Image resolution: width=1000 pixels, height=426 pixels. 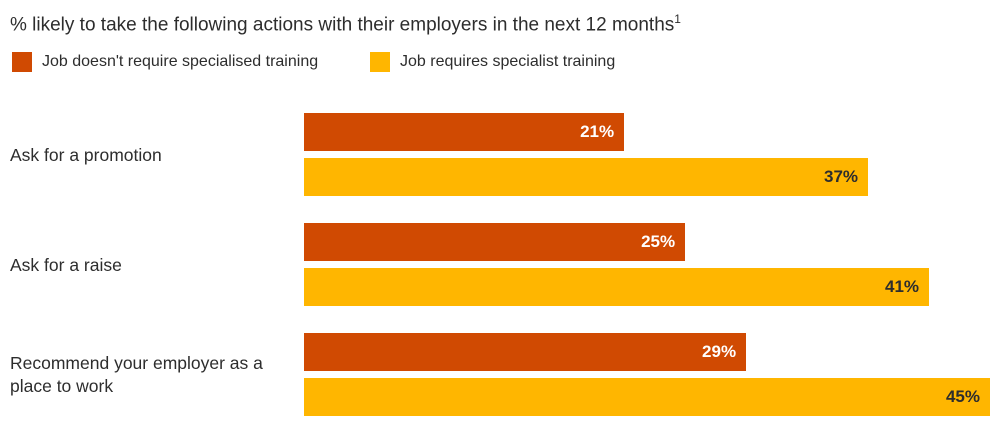 What do you see at coordinates (658, 241) in the screenshot?
I see `data-label: 25%` at bounding box center [658, 241].